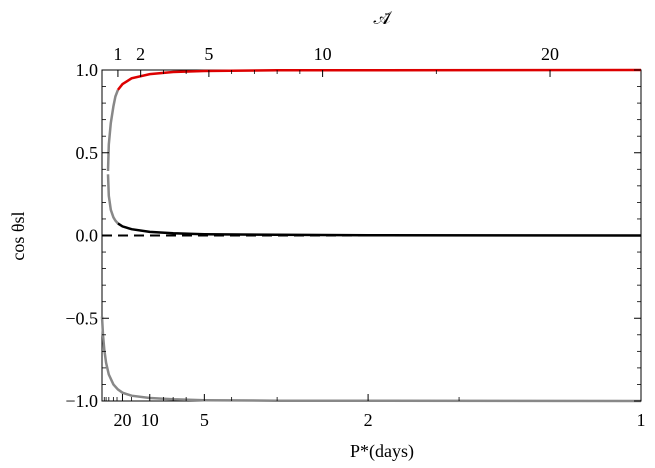  What do you see at coordinates (81, 318) in the screenshot?
I see `y-tick-label: −0.5` at bounding box center [81, 318].